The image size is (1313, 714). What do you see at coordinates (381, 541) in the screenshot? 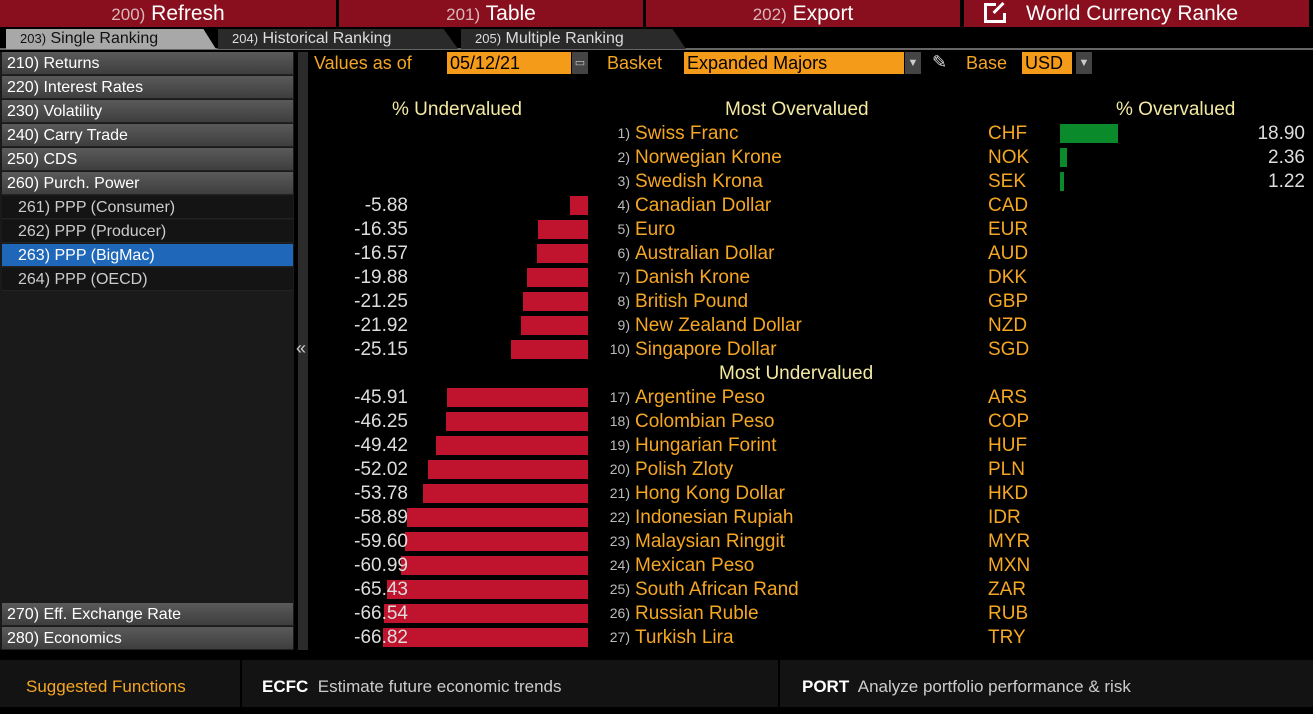
I see `value: -59.60` at bounding box center [381, 541].